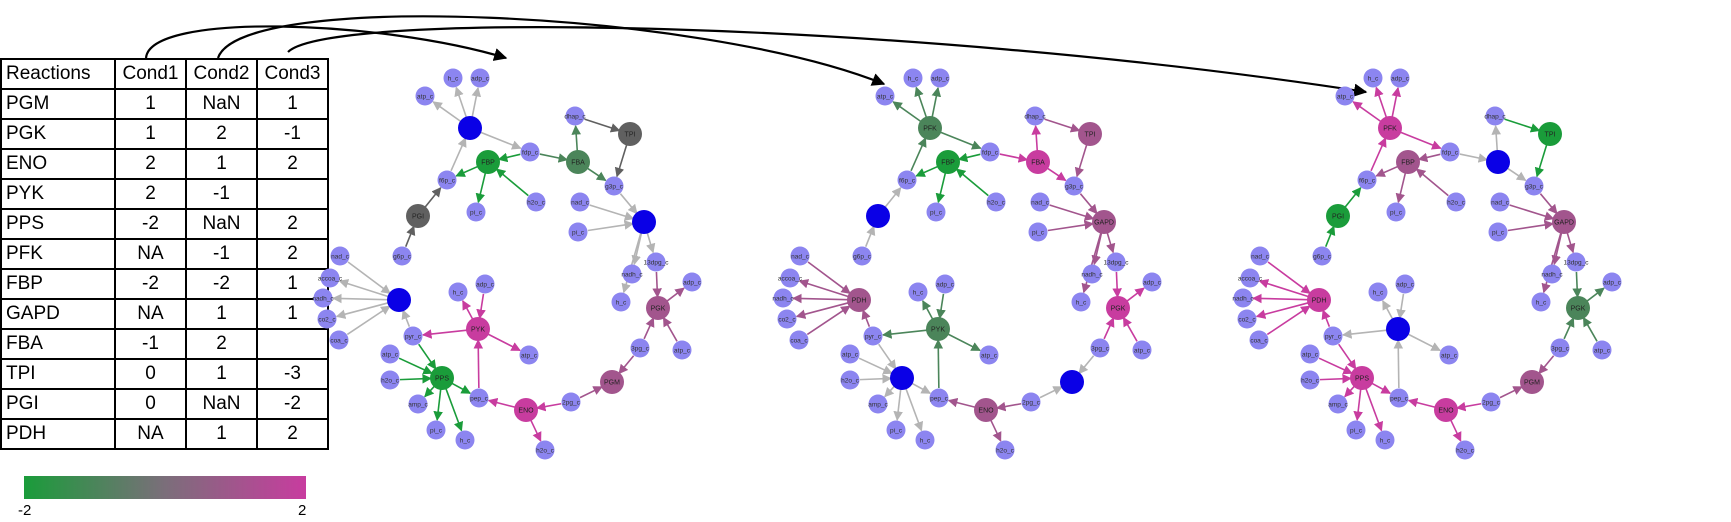 This screenshot has height=522, width=1731. What do you see at coordinates (1399, 399) in the screenshot?
I see `metabolite-label: pep_c` at bounding box center [1399, 399].